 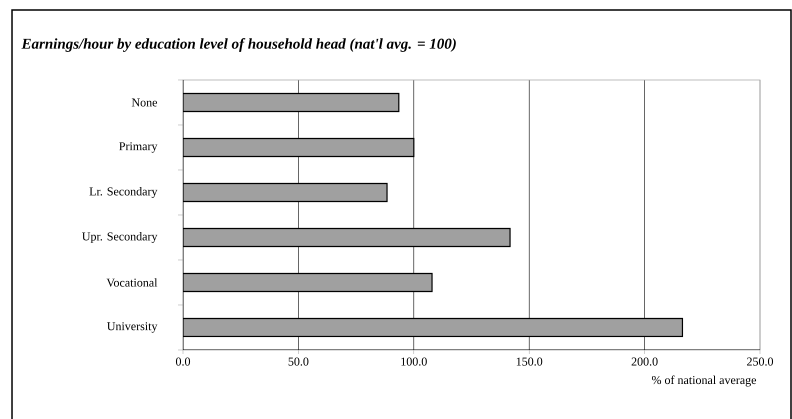 What do you see at coordinates (238, 45) in the screenshot?
I see `chart-title: Earnings/hour by education level of household head (nat'l avg. = 100)` at bounding box center [238, 45].